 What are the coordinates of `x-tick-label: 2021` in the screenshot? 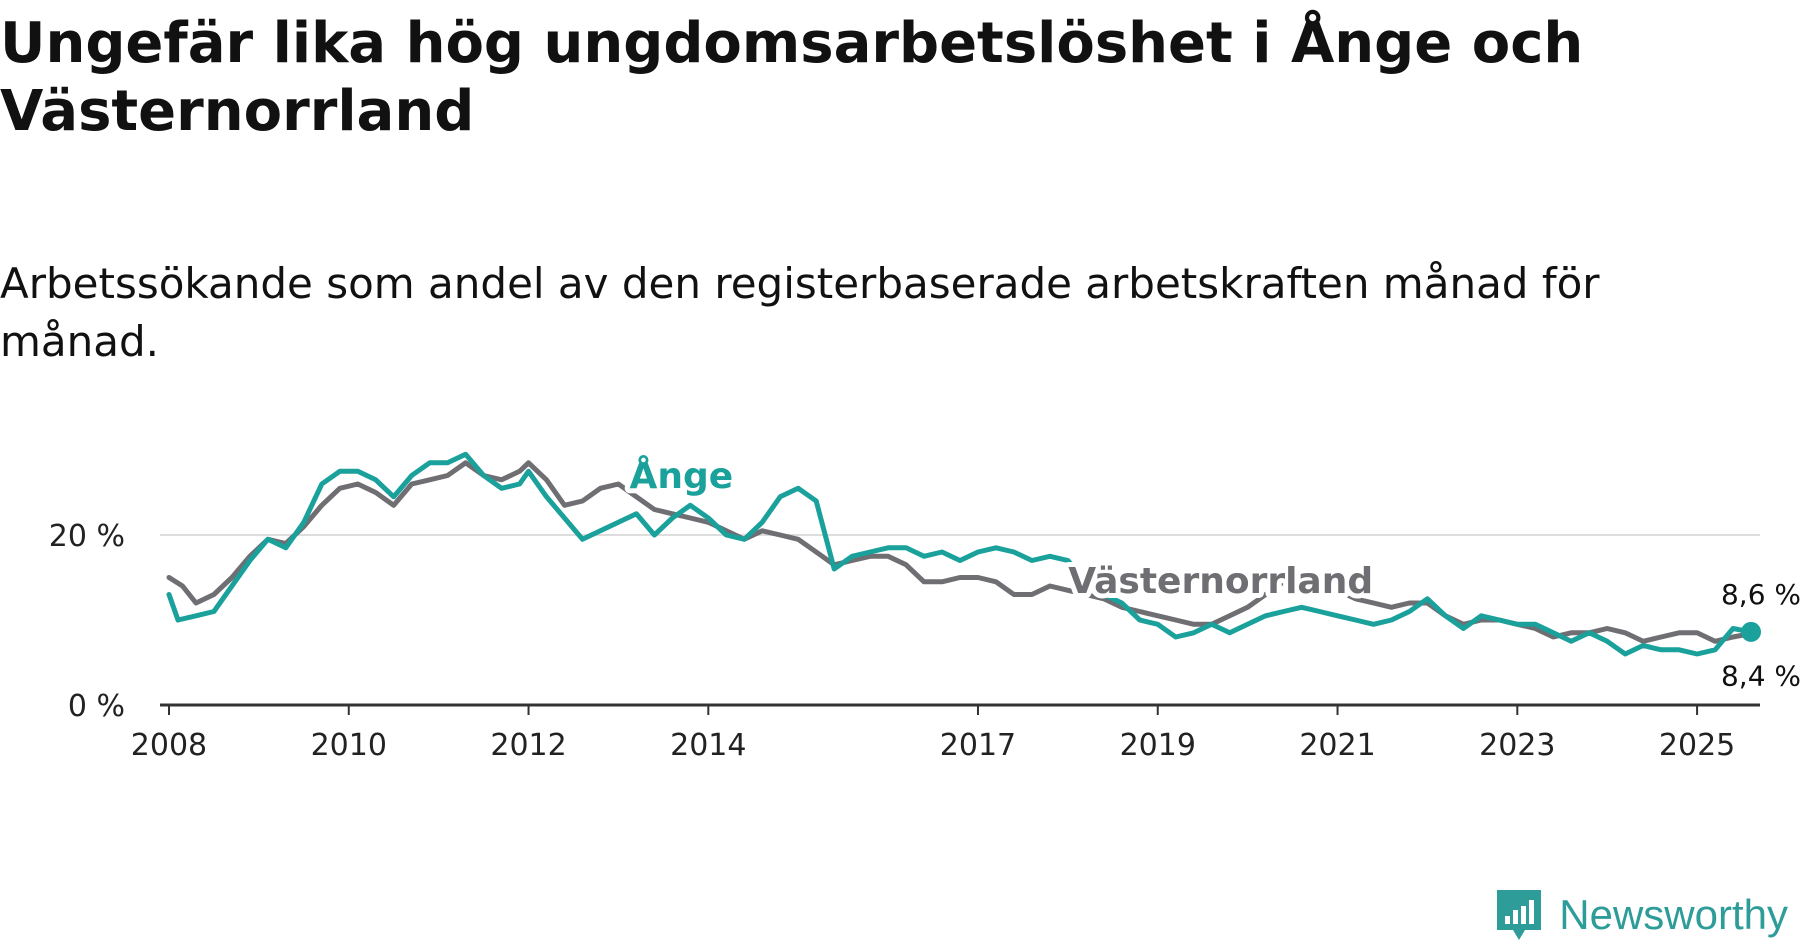 It's located at (1337, 745).